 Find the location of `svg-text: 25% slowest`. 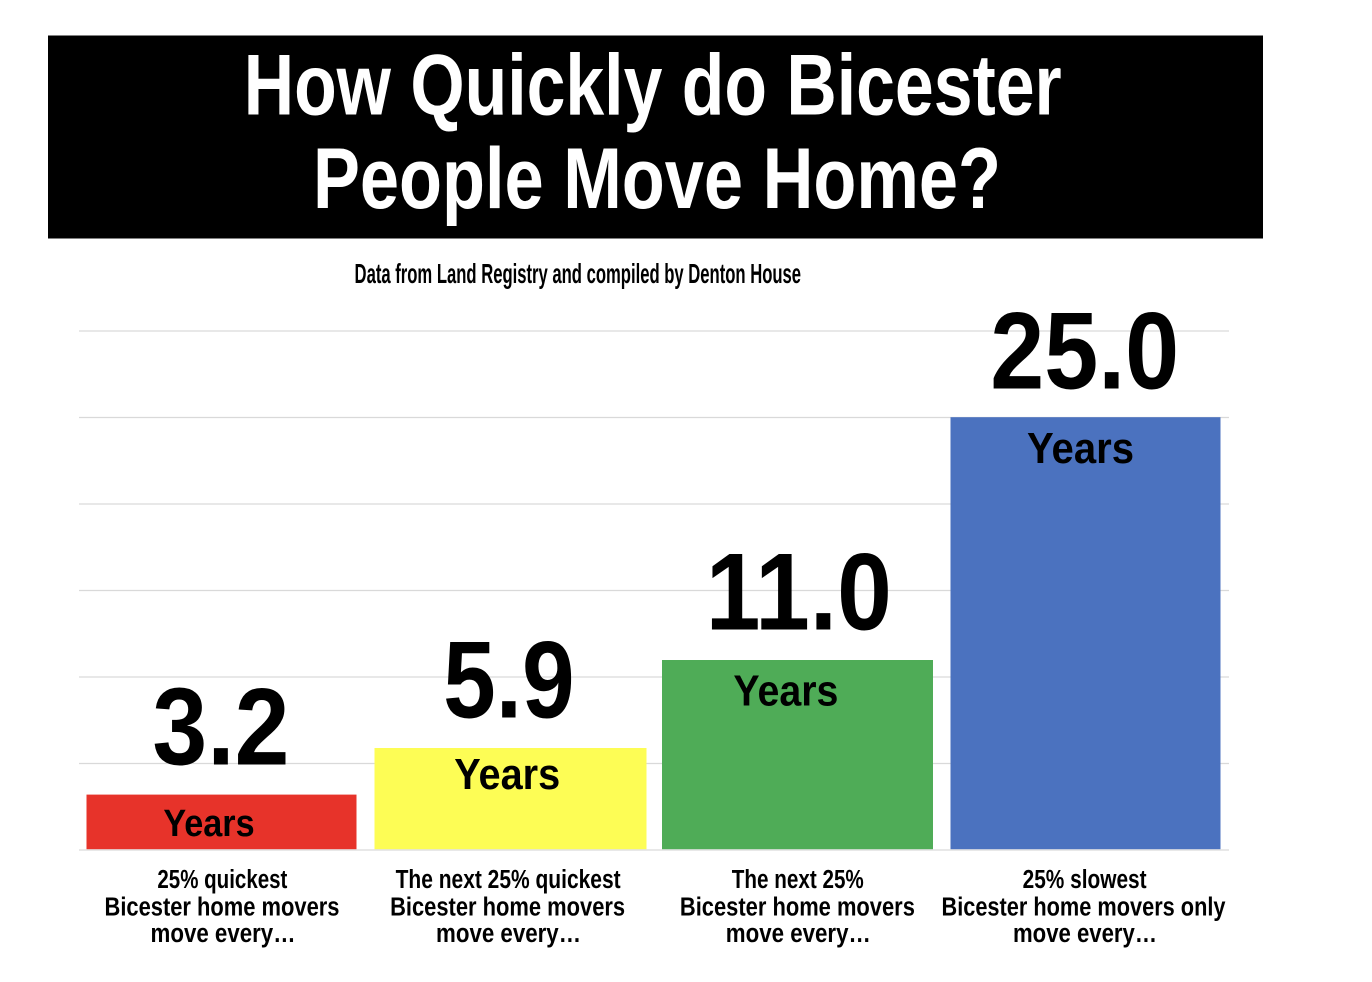

svg-text: 25% slowest is located at coordinates (1085, 879).